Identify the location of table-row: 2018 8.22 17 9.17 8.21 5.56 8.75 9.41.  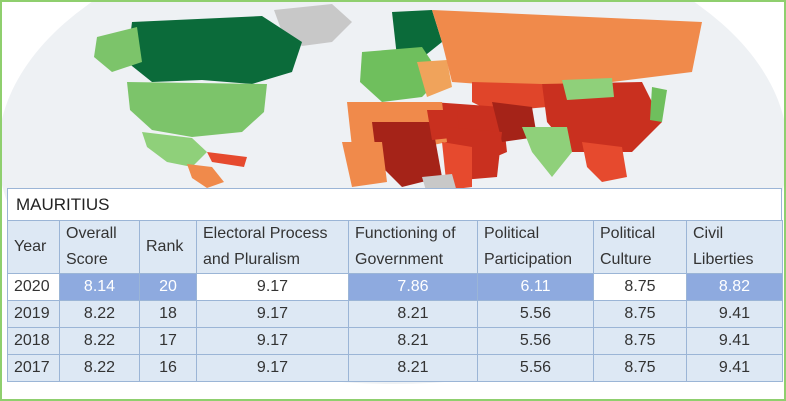
(395, 341).